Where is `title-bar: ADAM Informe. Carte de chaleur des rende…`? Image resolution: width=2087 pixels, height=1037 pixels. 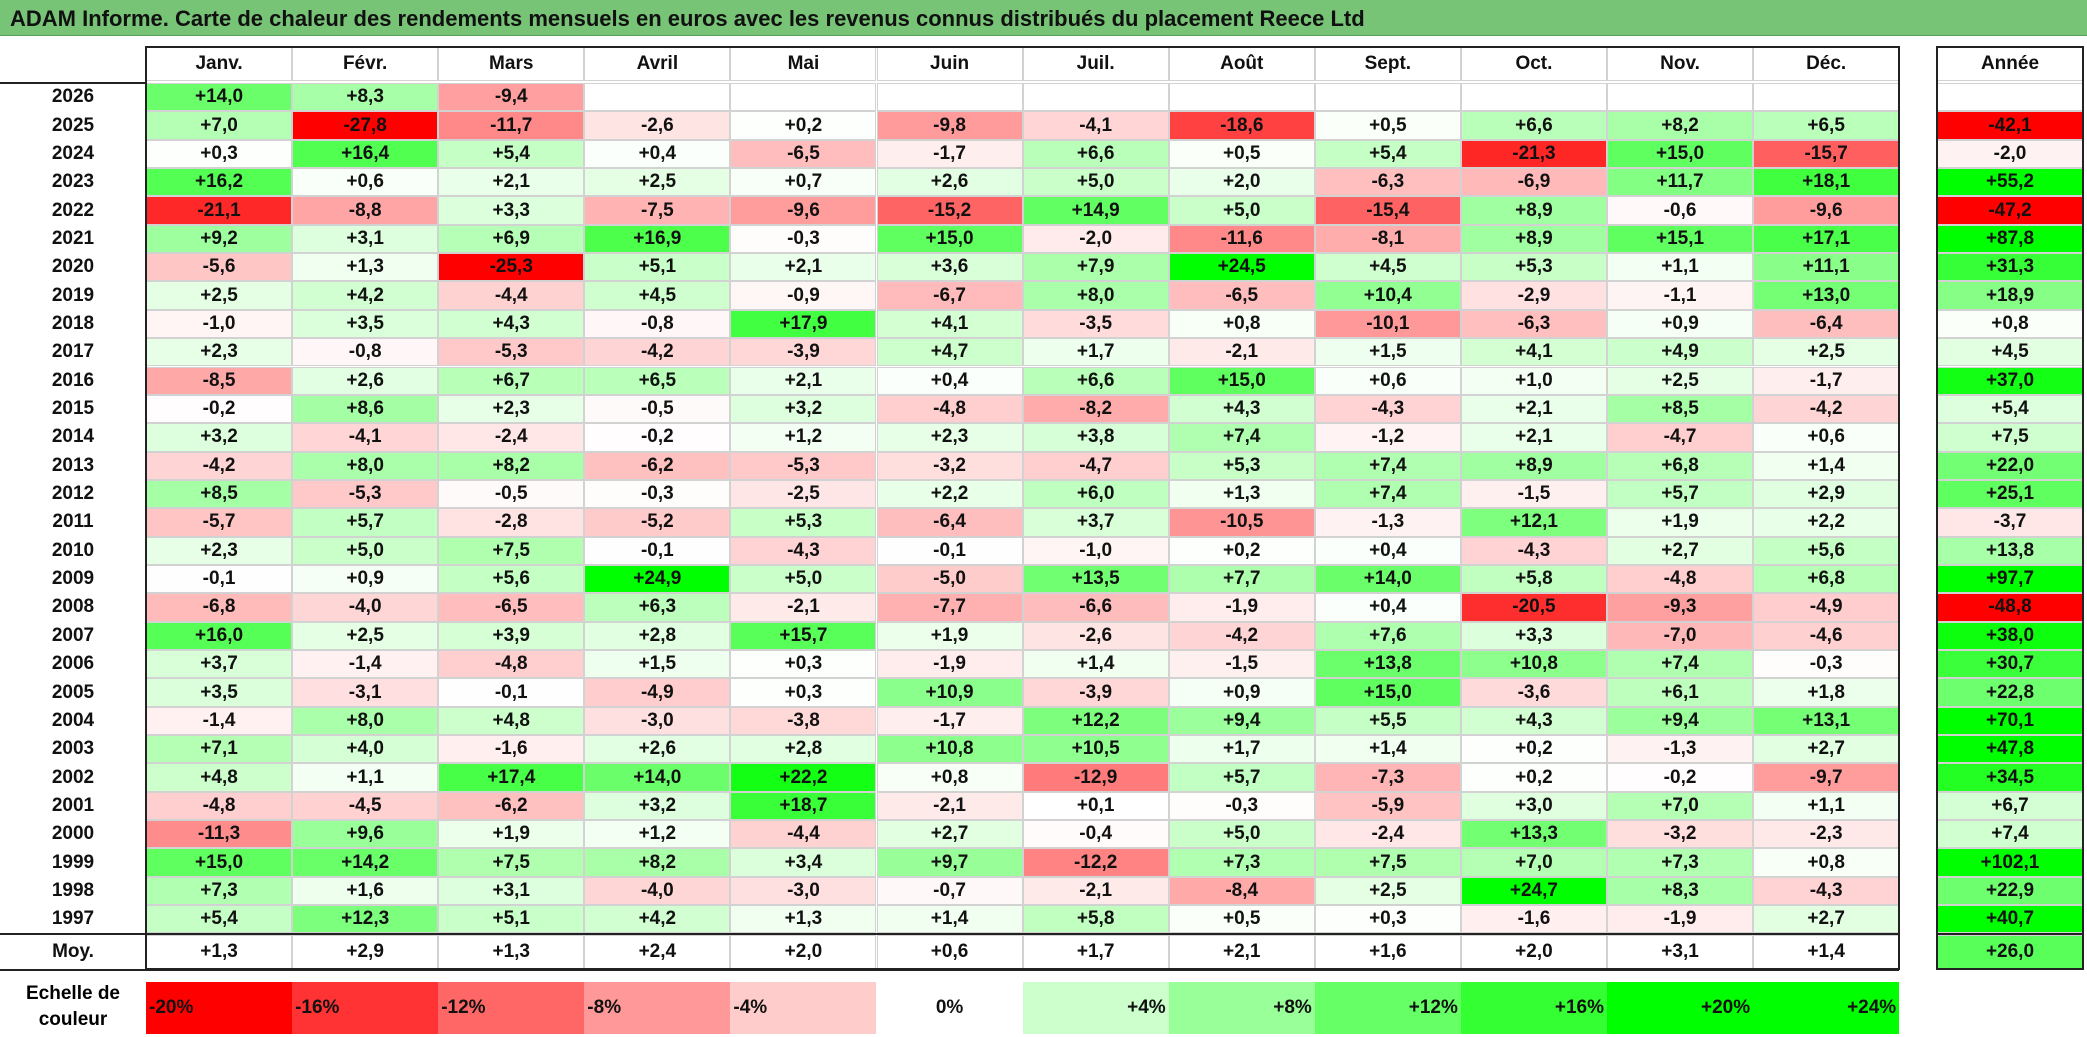
title-bar: ADAM Informe. Carte de chaleur des rende… is located at coordinates (1043, 18).